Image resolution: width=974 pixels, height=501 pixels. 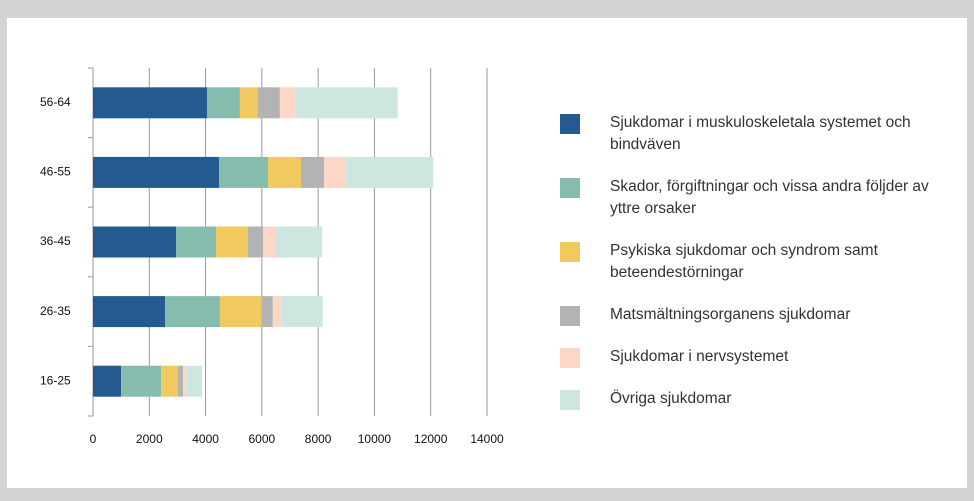 What do you see at coordinates (55, 311) in the screenshot?
I see `y-tick-label: 26-35` at bounding box center [55, 311].